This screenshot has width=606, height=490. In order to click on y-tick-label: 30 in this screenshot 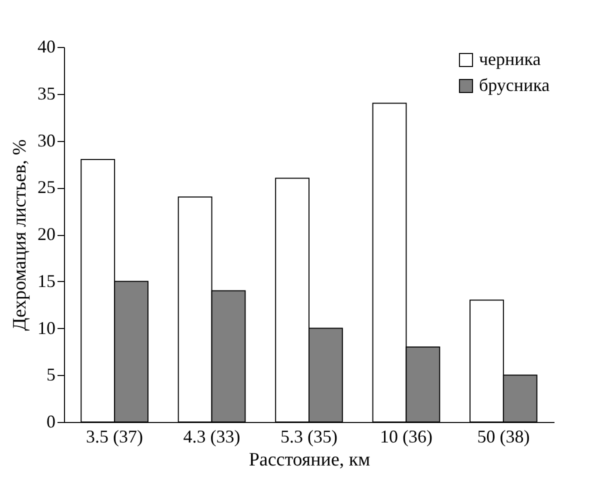, I will do `click(47, 140)`.